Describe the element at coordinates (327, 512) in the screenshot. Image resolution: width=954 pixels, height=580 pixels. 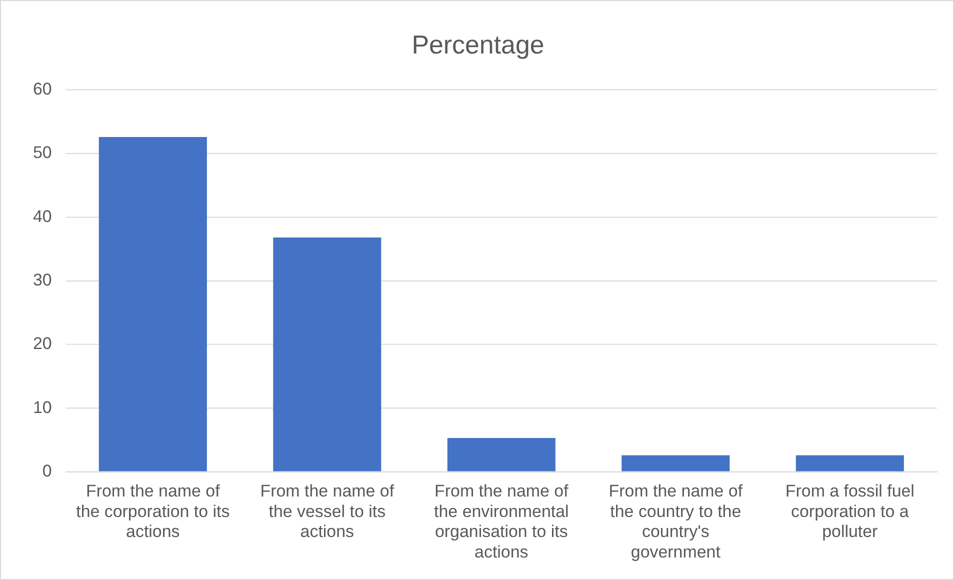
I see `x-tick-label: From the name of the vessel to its actions` at that location.